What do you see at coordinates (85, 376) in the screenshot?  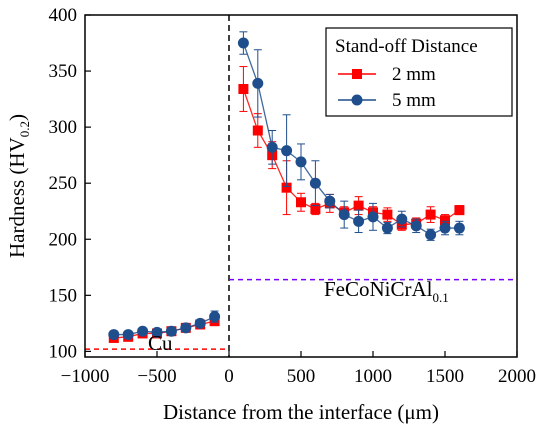 I see `x-tick-label: −1000` at bounding box center [85, 376].